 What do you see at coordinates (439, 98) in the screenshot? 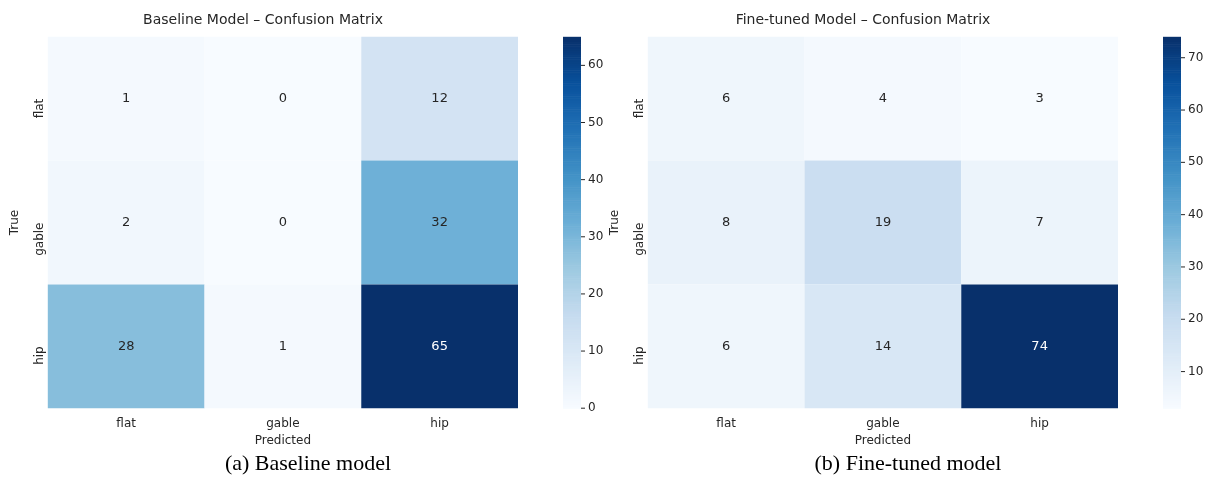
I see `data-label: 12` at bounding box center [439, 98].